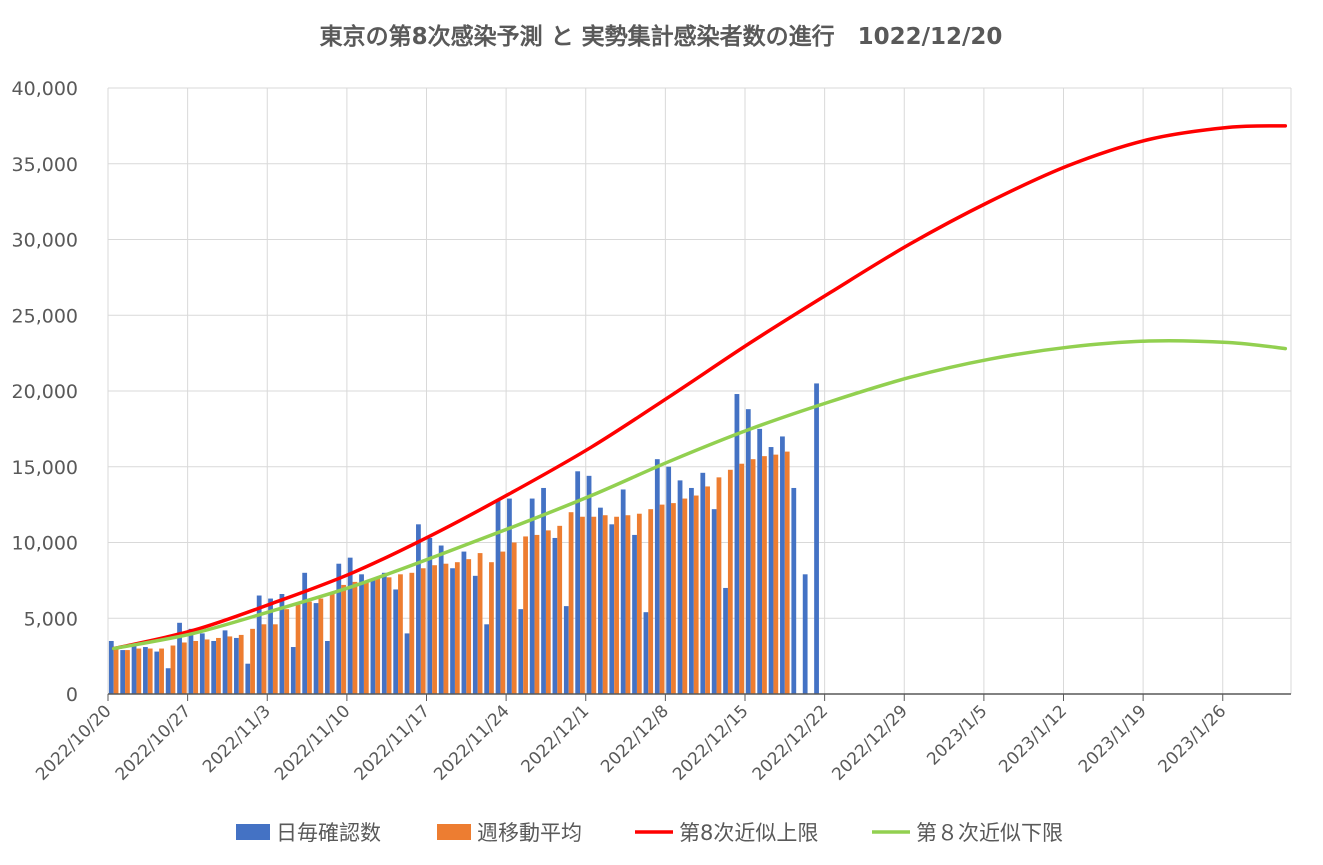 The height and width of the screenshot is (865, 1323). I want to click on x-tick-label: 2022/12/29, so click(869, 742).